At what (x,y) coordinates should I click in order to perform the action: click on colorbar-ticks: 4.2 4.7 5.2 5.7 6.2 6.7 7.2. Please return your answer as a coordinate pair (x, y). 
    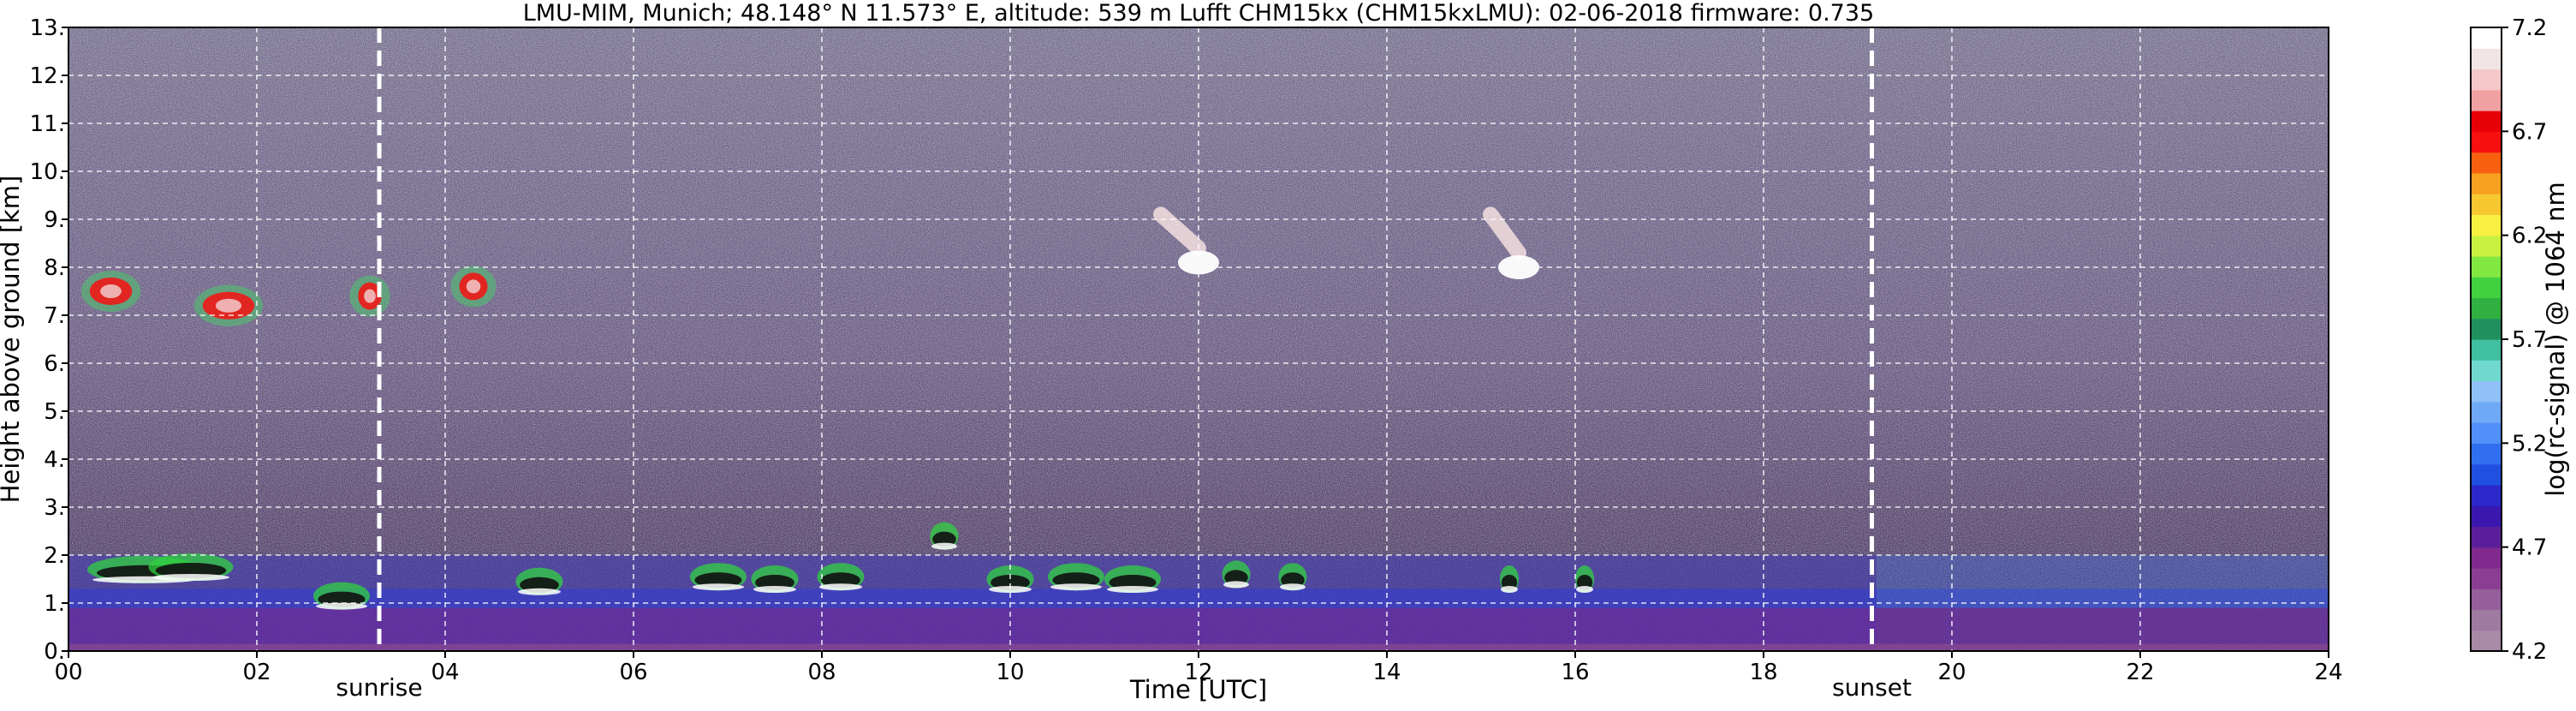
    Looking at the image, I should click on (2524, 340).